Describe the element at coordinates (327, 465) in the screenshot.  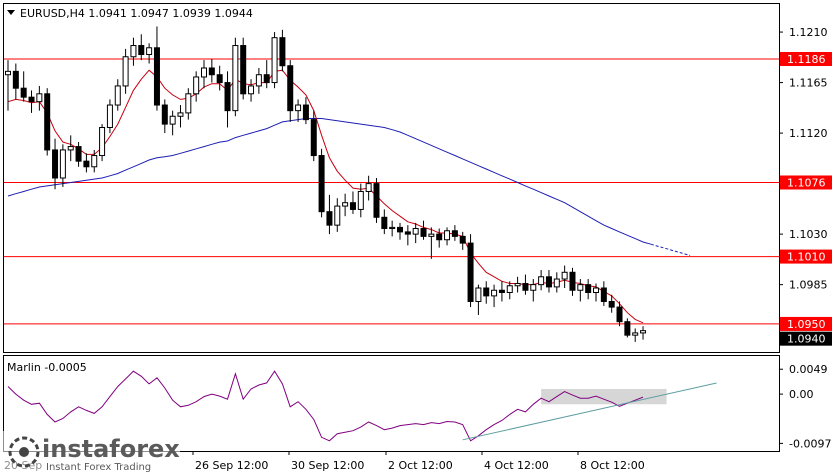
I see `time-label: 30 Sep 12:00` at that location.